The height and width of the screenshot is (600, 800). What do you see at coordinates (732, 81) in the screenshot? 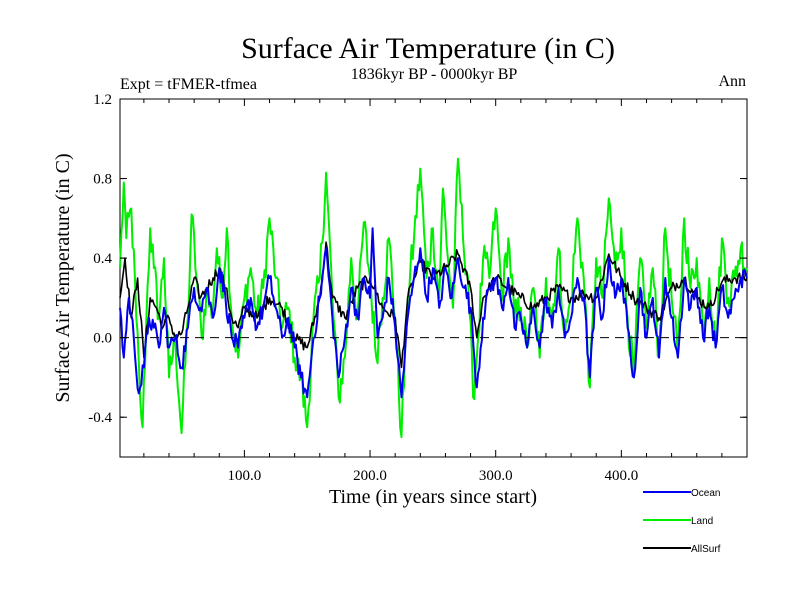
I see `season-label: Ann` at bounding box center [732, 81].